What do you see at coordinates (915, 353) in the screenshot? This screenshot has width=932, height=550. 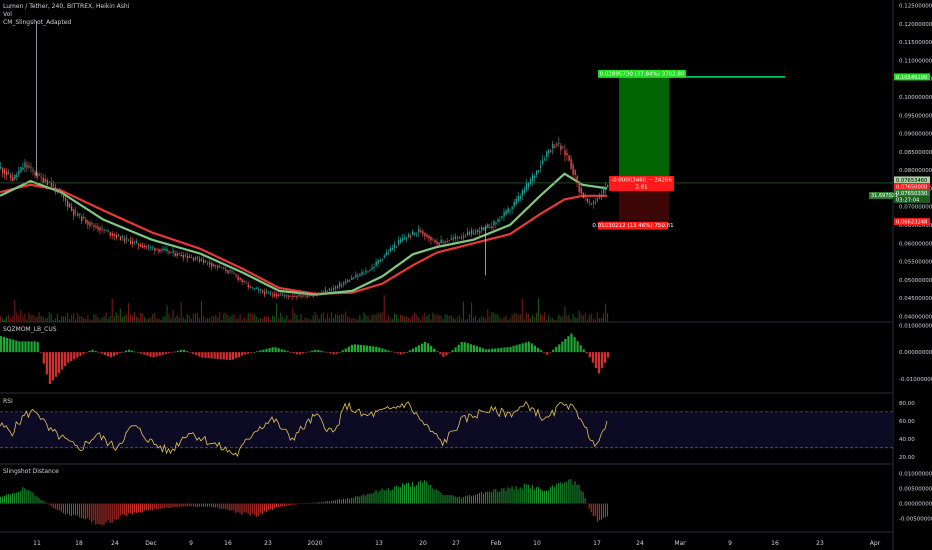 I see `sqzmom-tick-label: 0.00000000` at bounding box center [915, 353].